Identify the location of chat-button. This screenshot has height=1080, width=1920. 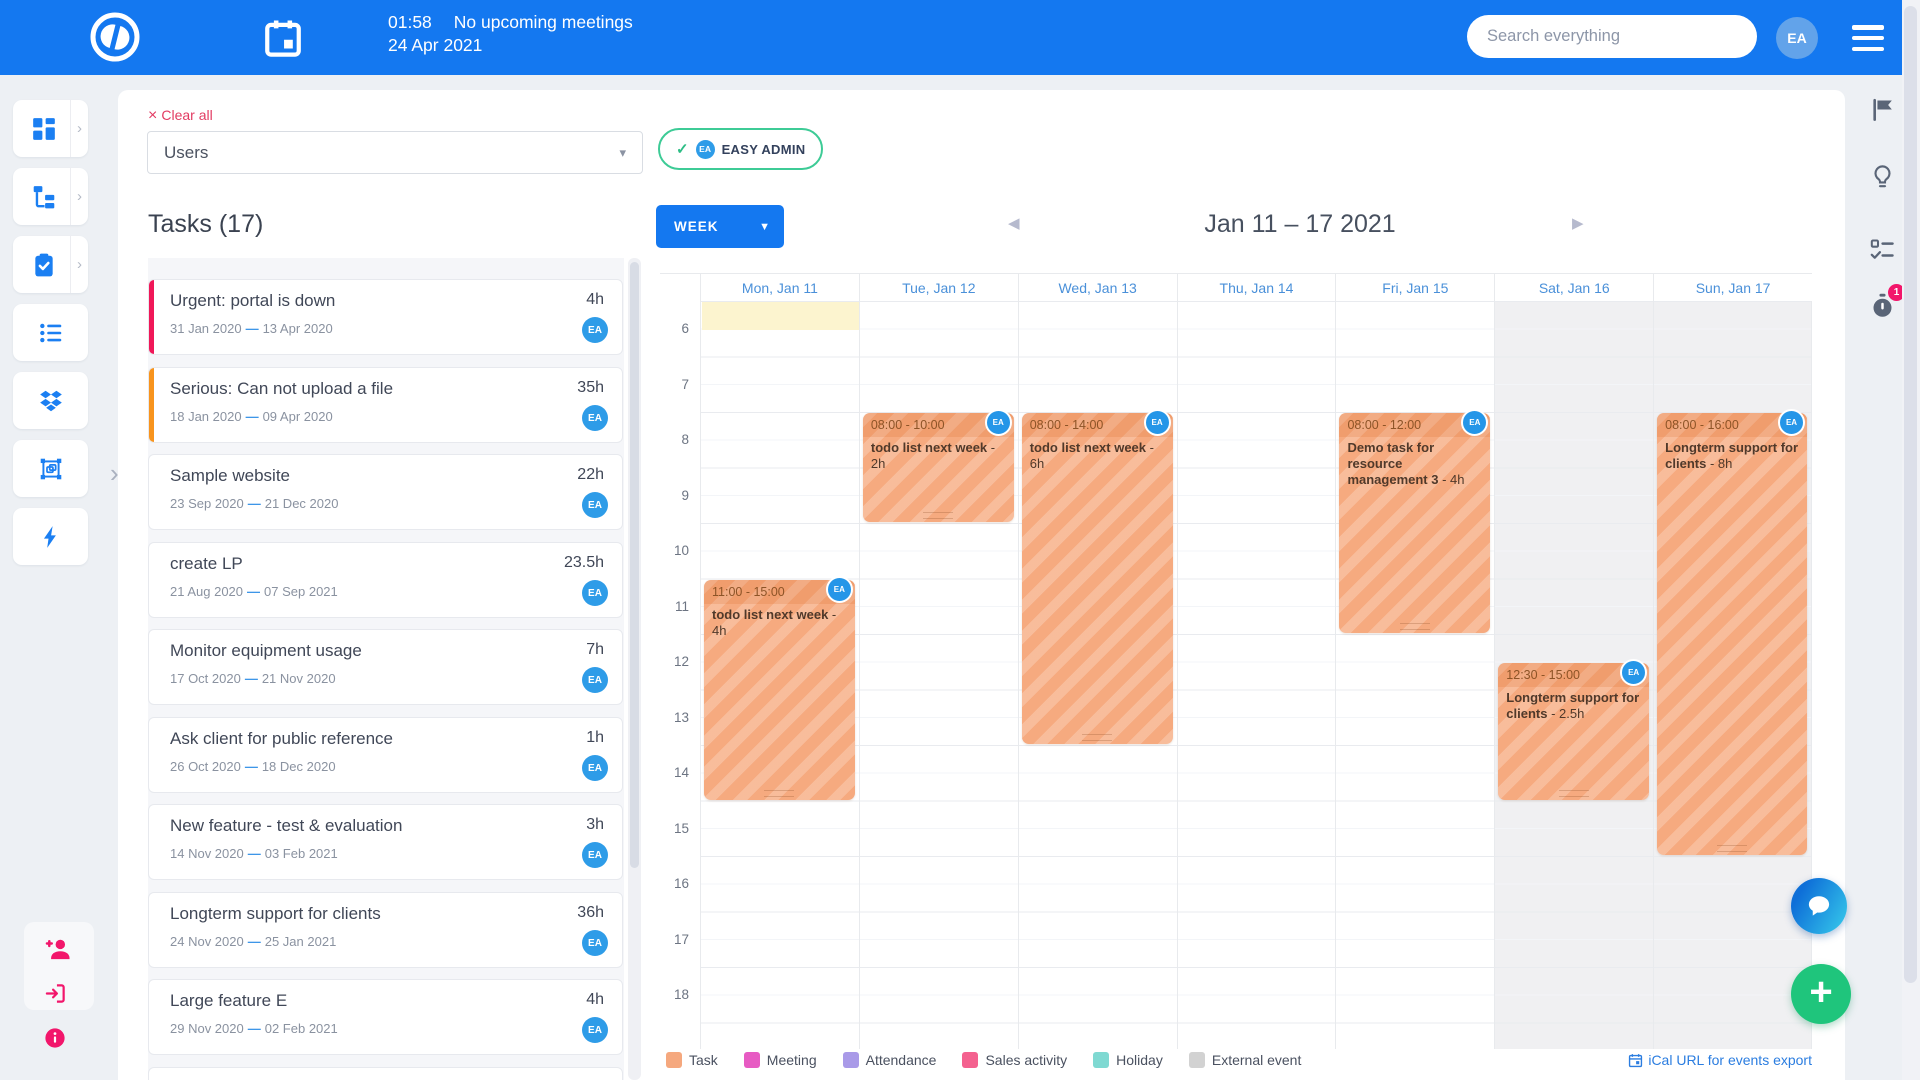
(1819, 906).